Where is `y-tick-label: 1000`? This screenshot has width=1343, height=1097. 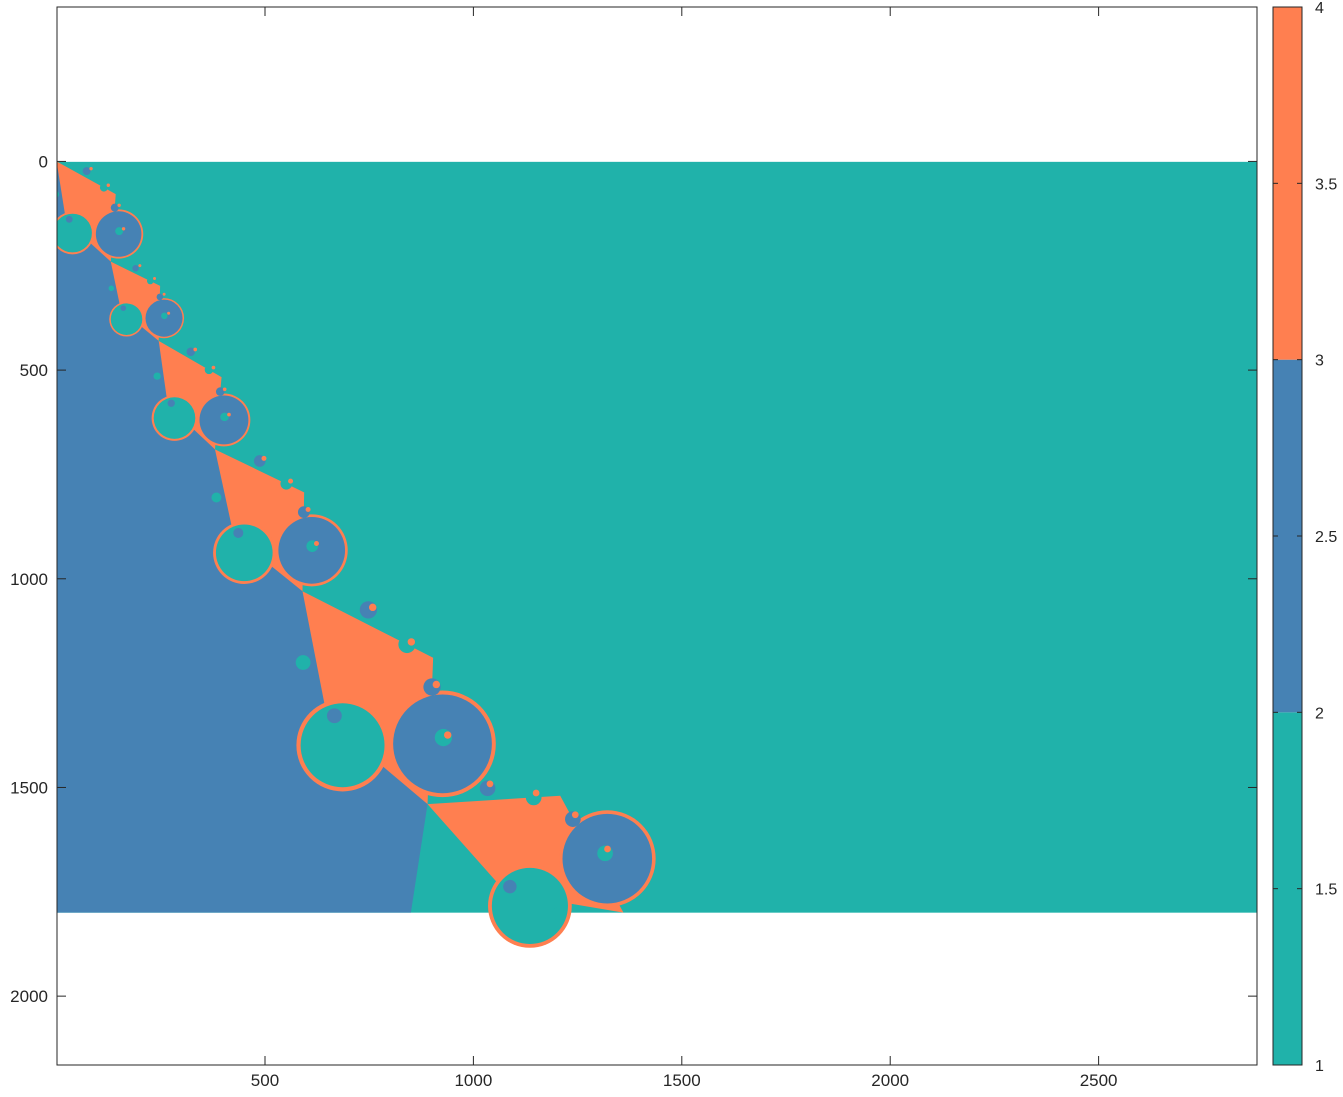 y-tick-label: 1000 is located at coordinates (29, 579).